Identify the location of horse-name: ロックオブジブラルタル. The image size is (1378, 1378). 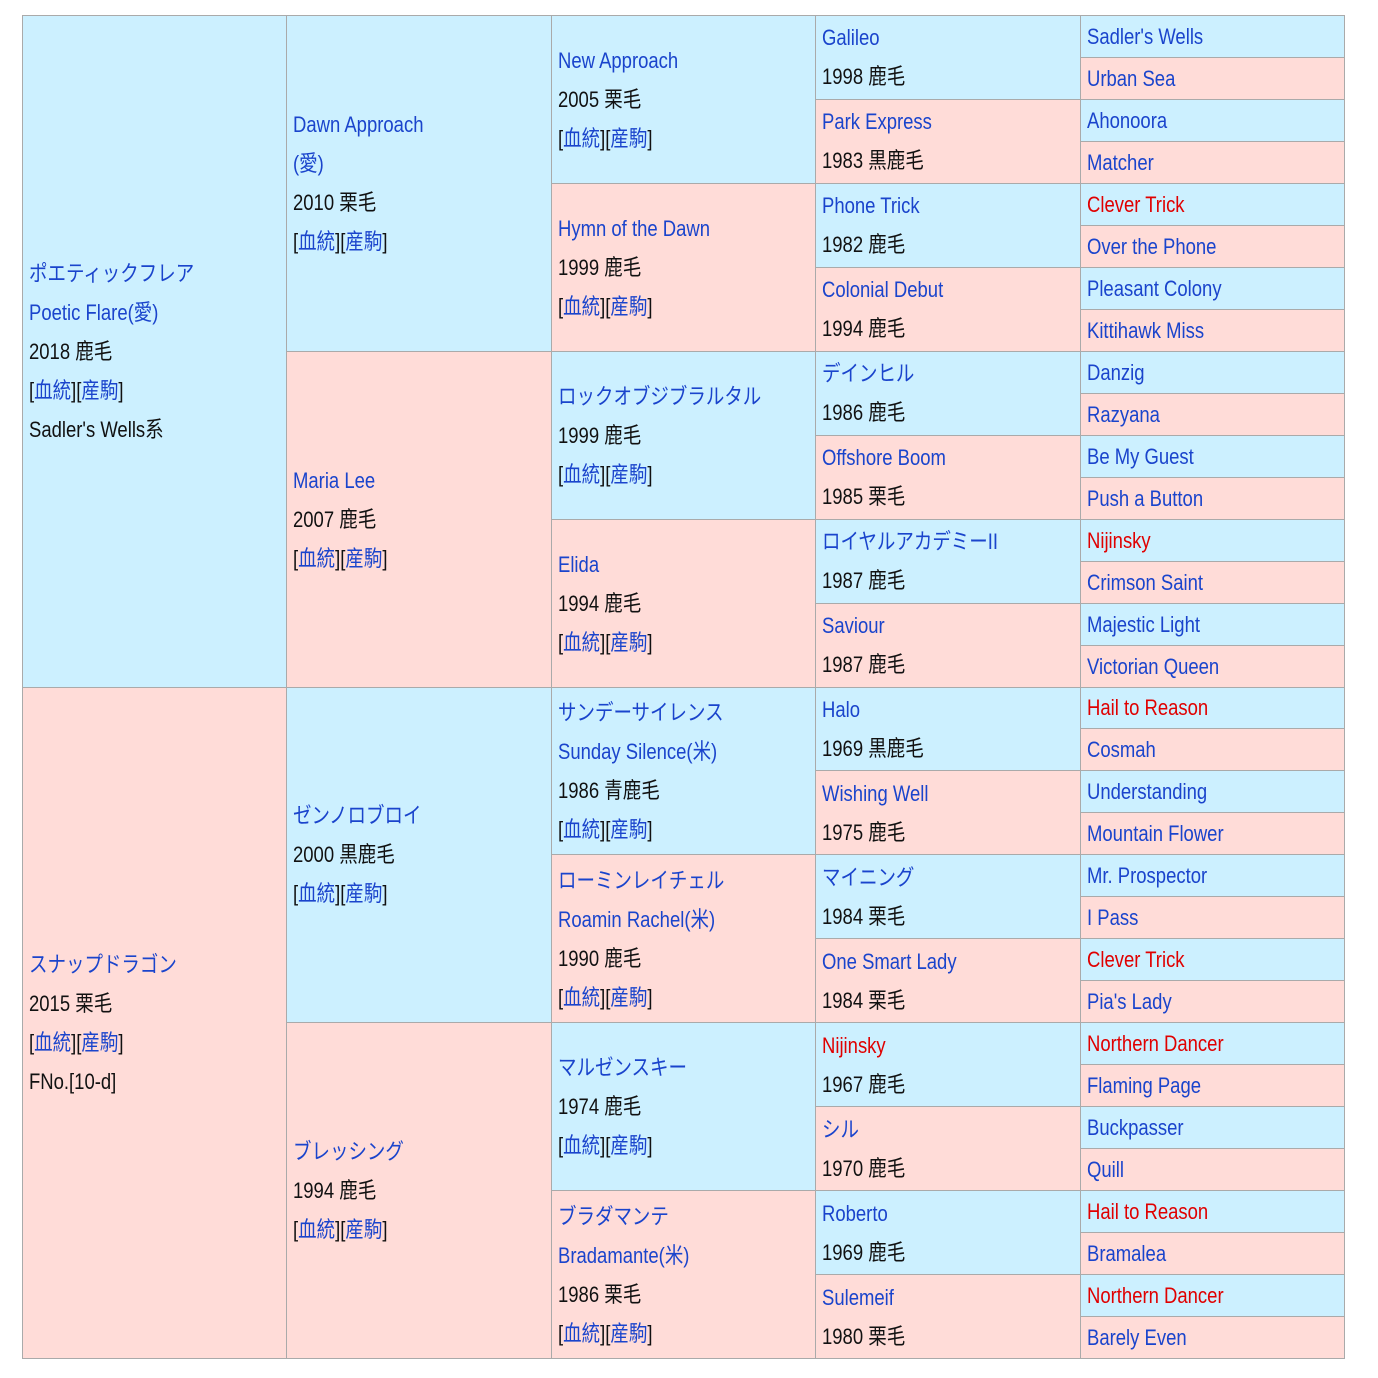
(659, 396).